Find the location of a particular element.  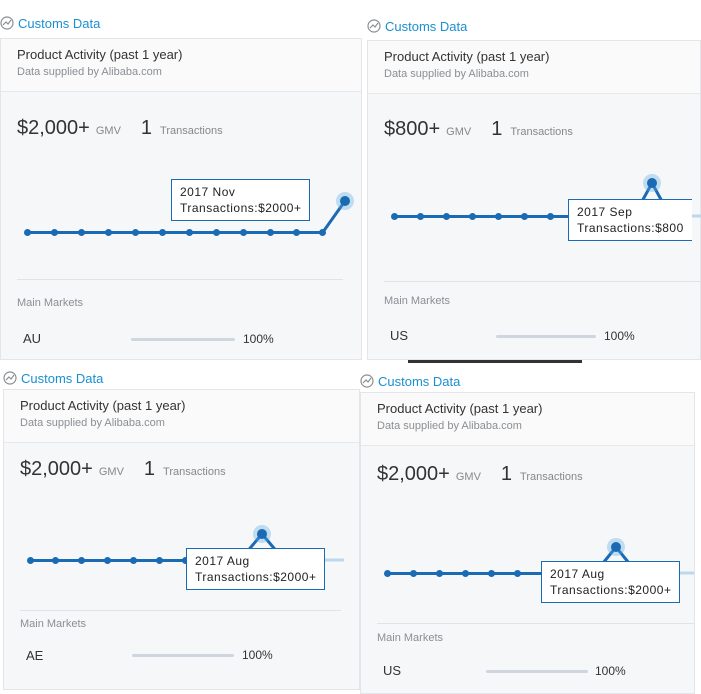

market-country: AE is located at coordinates (35, 655).